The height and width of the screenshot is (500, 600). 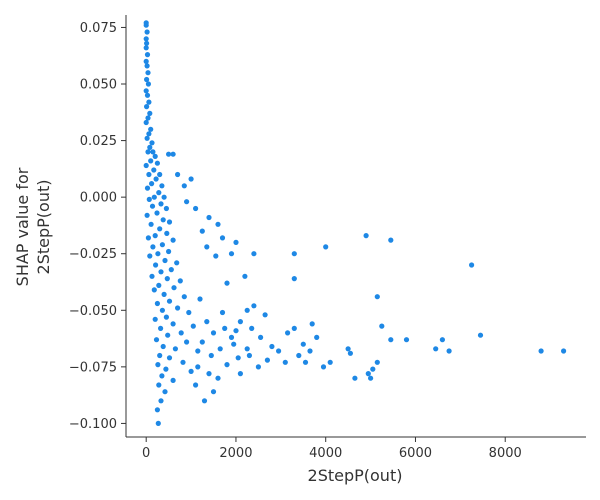 What do you see at coordinates (93, 254) in the screenshot?
I see `y-tick-label: −0.025` at bounding box center [93, 254].